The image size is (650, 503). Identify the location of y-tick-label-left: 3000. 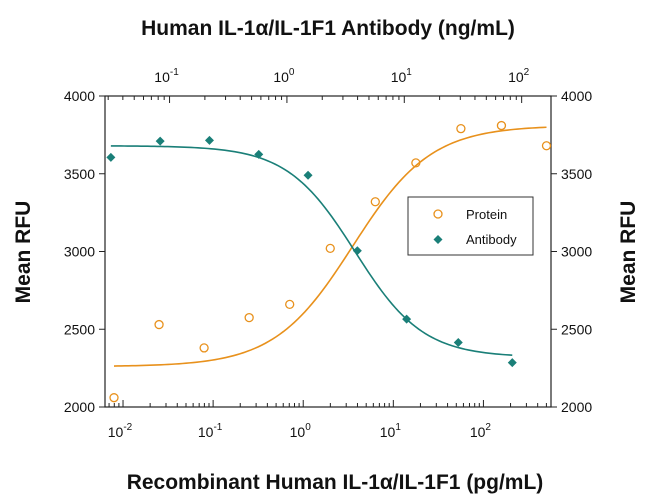
(79, 252).